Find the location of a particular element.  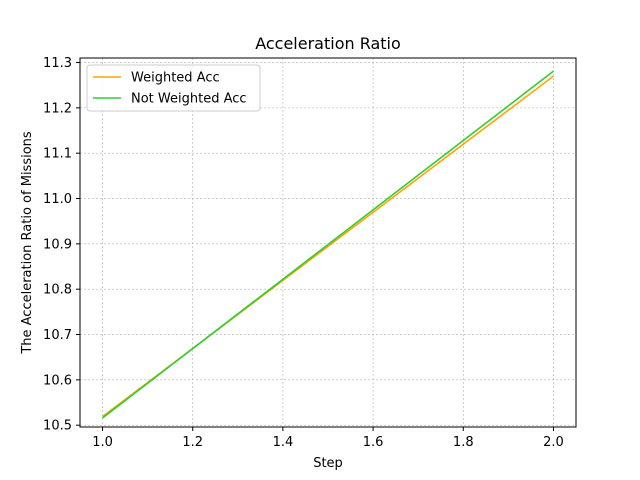

y-axis-label: The Acceleration Ratio of Missions is located at coordinates (27, 243).